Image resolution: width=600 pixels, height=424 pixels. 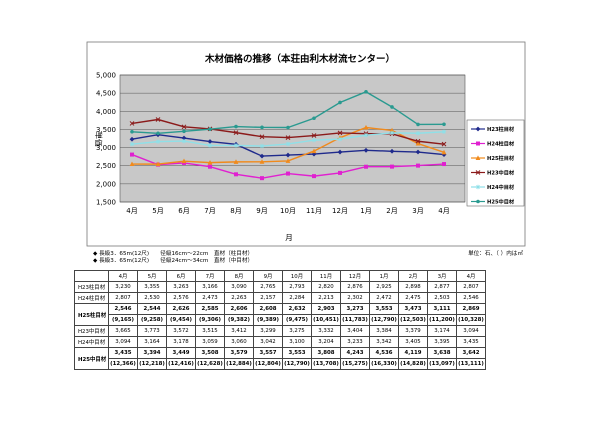 What do you see at coordinates (442, 298) in the screenshot?
I see `table-cell: 2,503` at bounding box center [442, 298].